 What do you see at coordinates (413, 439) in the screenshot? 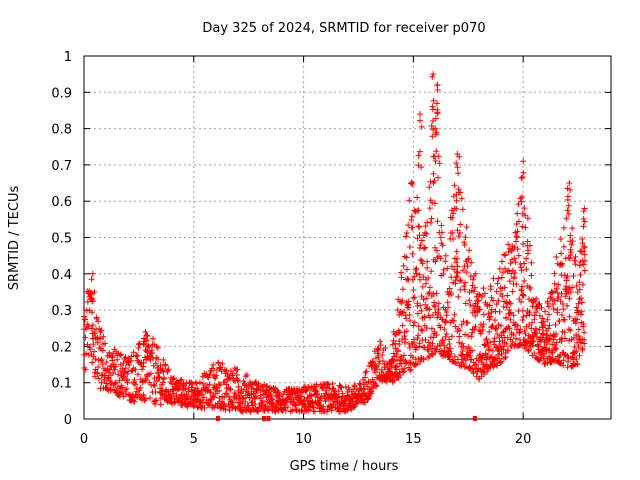
I see `x-tick-label: 15` at bounding box center [413, 439].